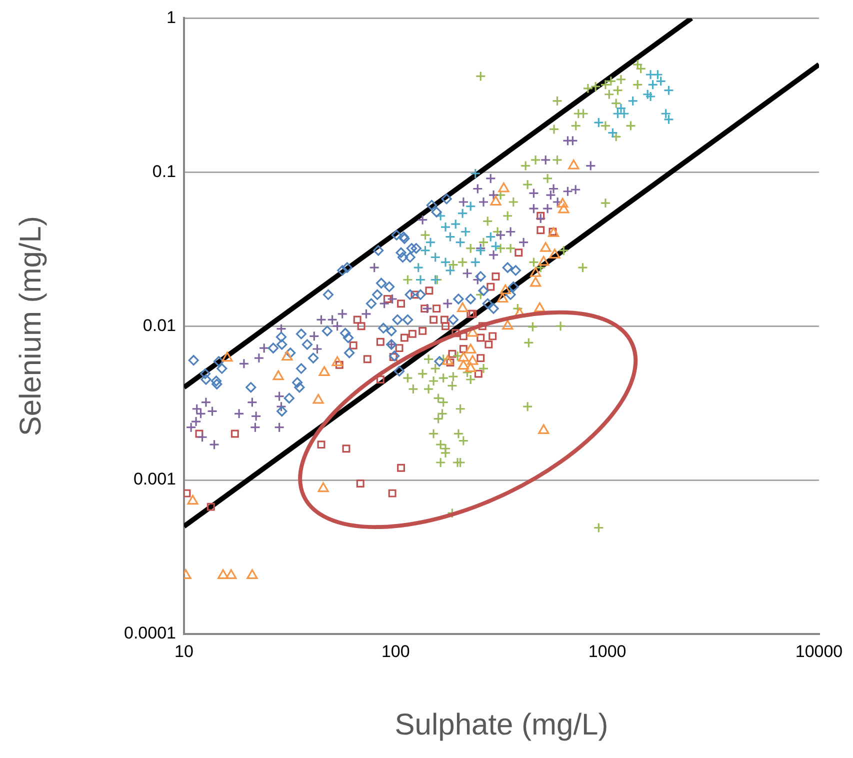 The height and width of the screenshot is (758, 853). What do you see at coordinates (395, 651) in the screenshot?
I see `x-tick-label: 100` at bounding box center [395, 651].